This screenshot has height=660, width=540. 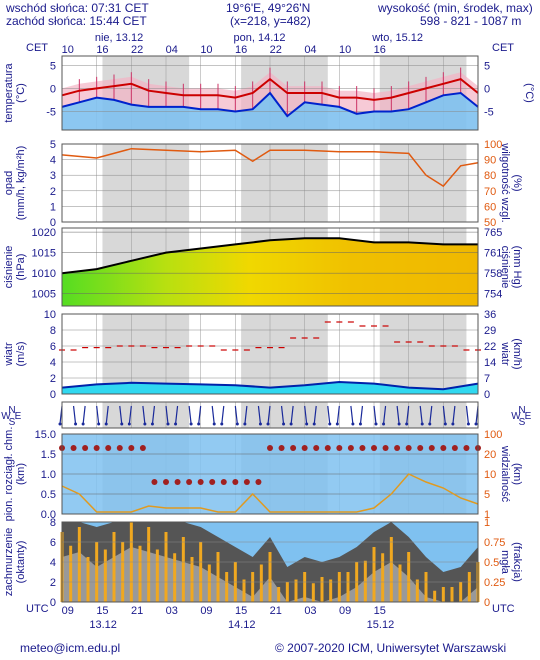 What do you see at coordinates (505, 562) in the screenshot?
I see `fog-axis-label-line: mgła` at bounding box center [505, 562].